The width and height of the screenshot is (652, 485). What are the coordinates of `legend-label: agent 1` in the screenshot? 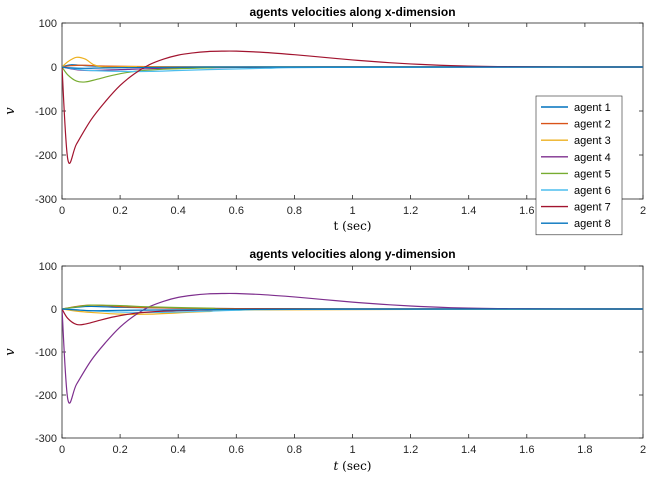 It's located at (592, 108).